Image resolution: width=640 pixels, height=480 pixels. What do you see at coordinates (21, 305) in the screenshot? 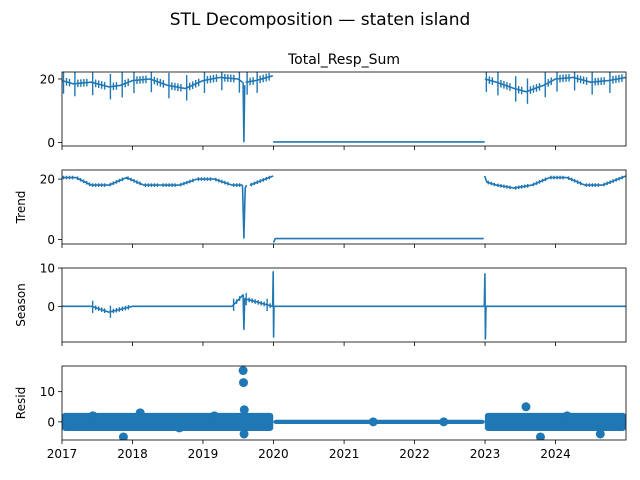
I see `y-axis-label: Season` at bounding box center [21, 305].